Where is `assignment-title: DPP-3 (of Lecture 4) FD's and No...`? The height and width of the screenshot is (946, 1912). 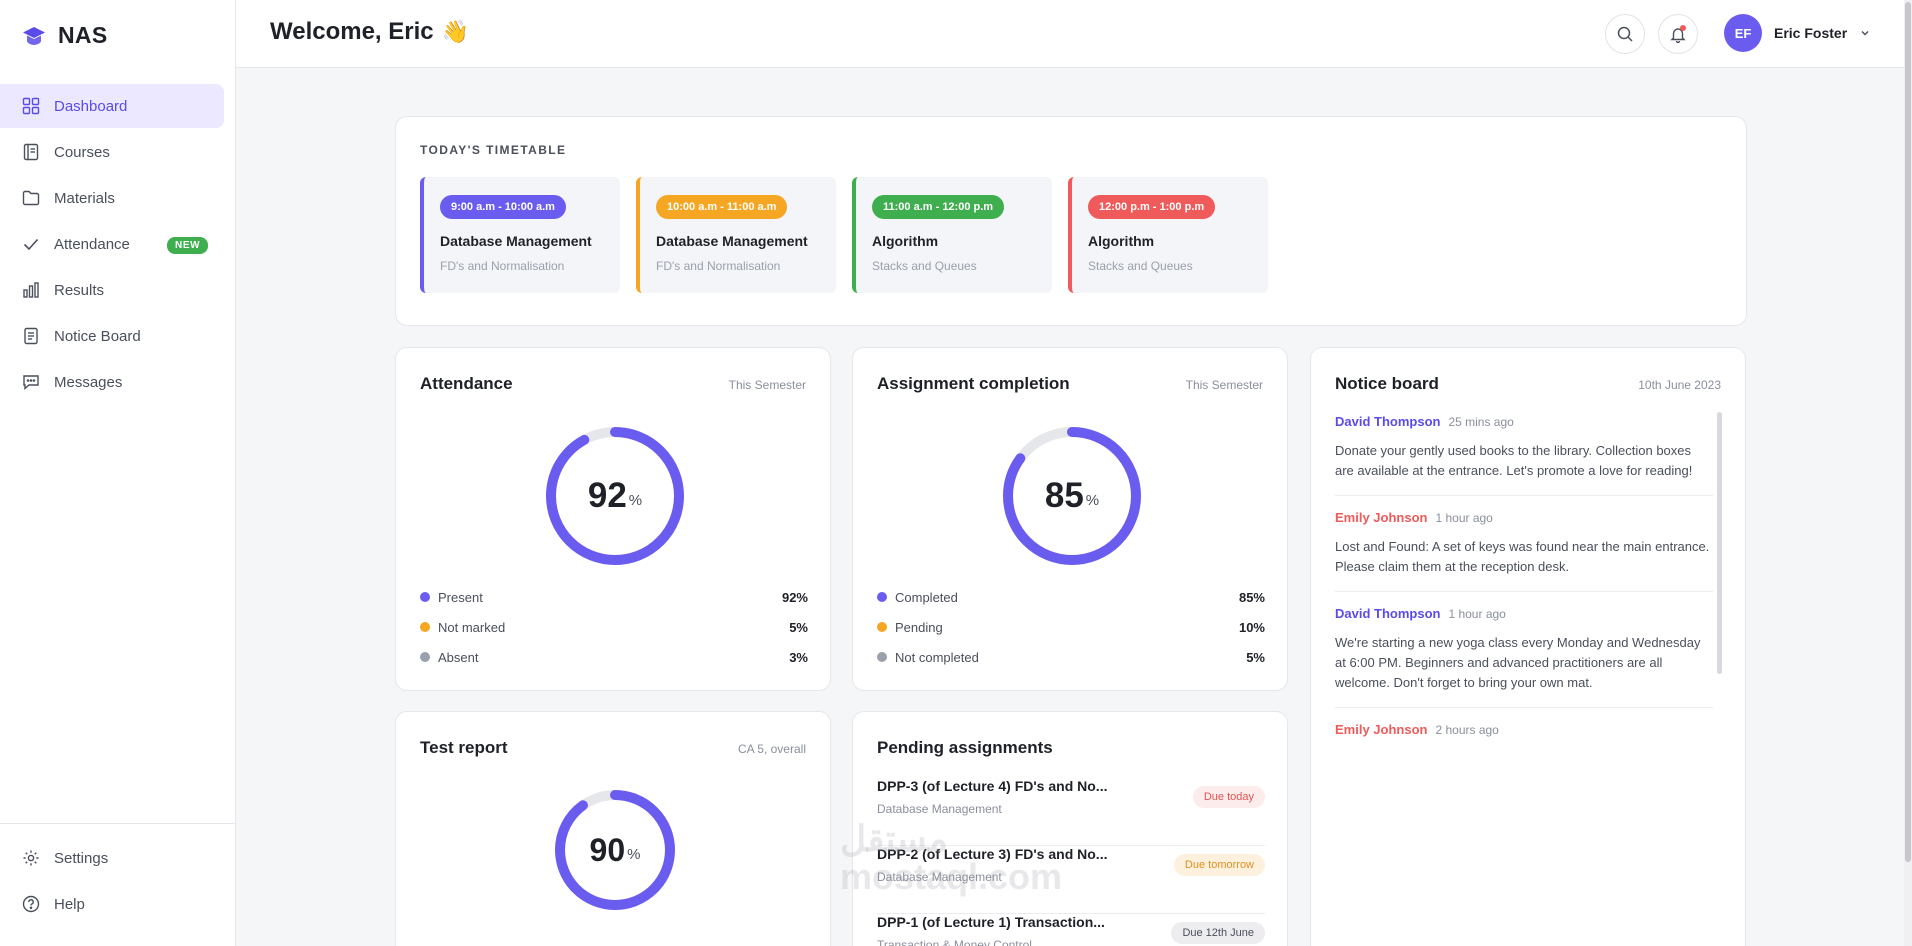 assignment-title: DPP-3 (of Lecture 4) FD's and No... is located at coordinates (992, 786).